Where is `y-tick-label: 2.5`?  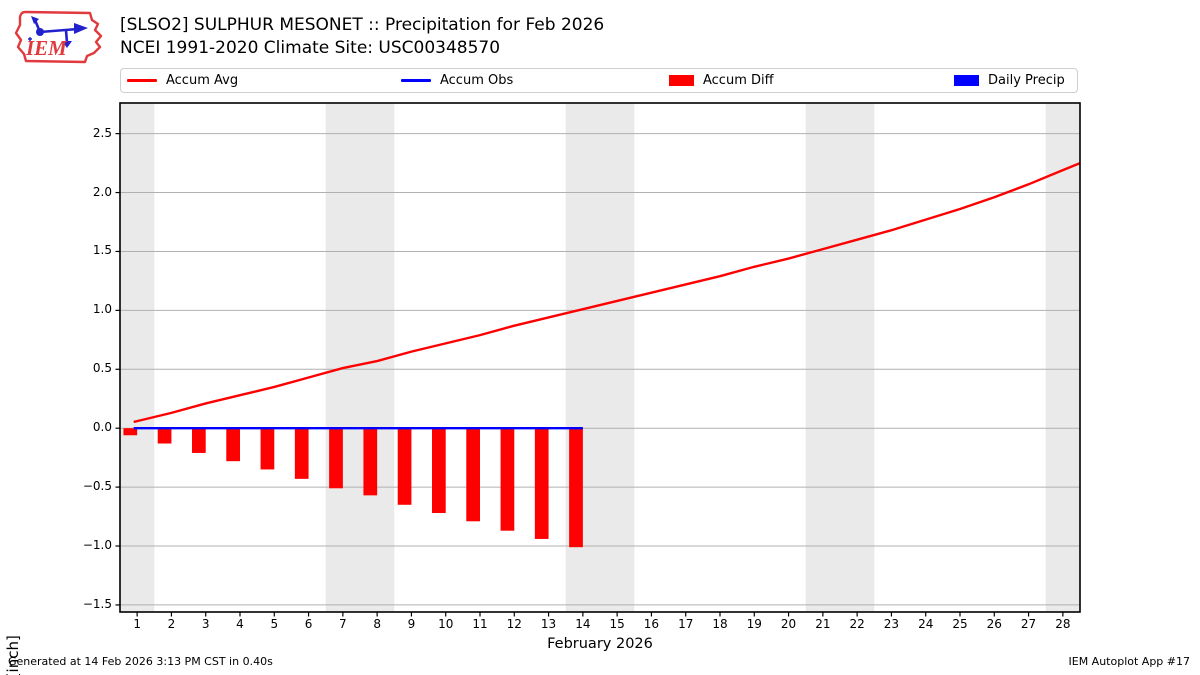 y-tick-label: 2.5 is located at coordinates (102, 132).